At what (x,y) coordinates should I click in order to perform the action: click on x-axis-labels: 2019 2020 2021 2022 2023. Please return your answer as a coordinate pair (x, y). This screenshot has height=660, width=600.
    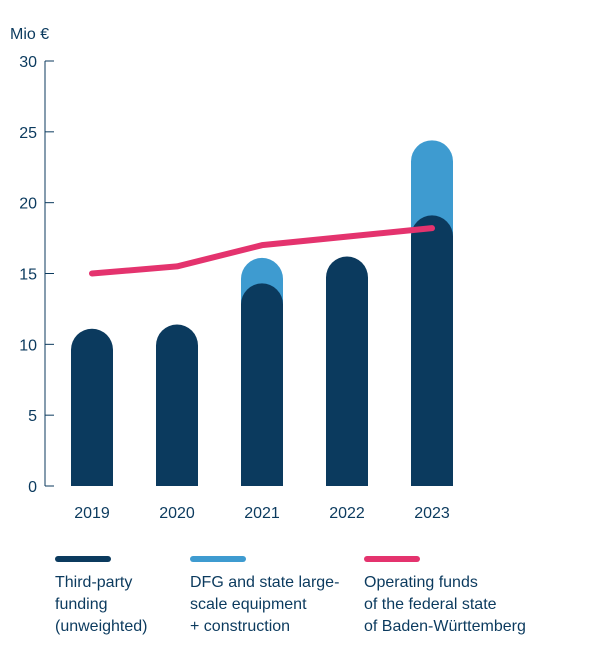
    Looking at the image, I should click on (262, 513).